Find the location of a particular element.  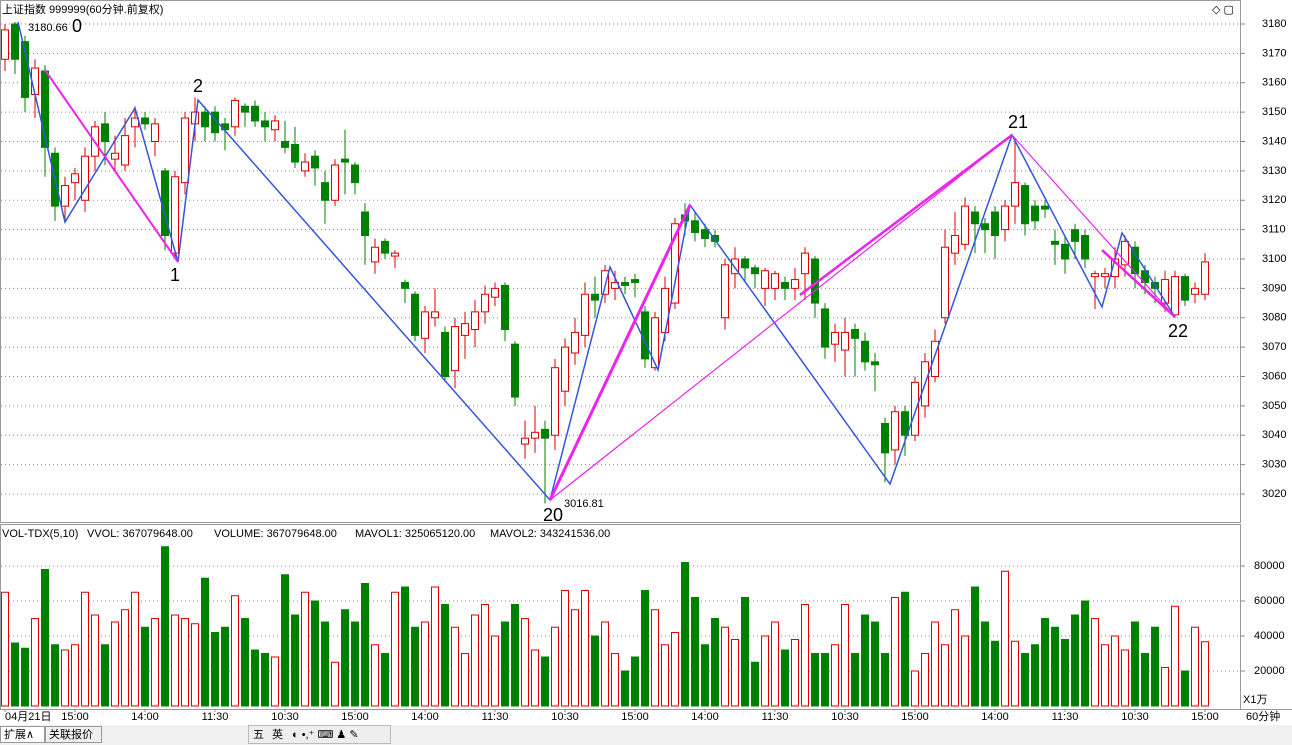

y-tick-label: 20000 is located at coordinates (1269, 671).